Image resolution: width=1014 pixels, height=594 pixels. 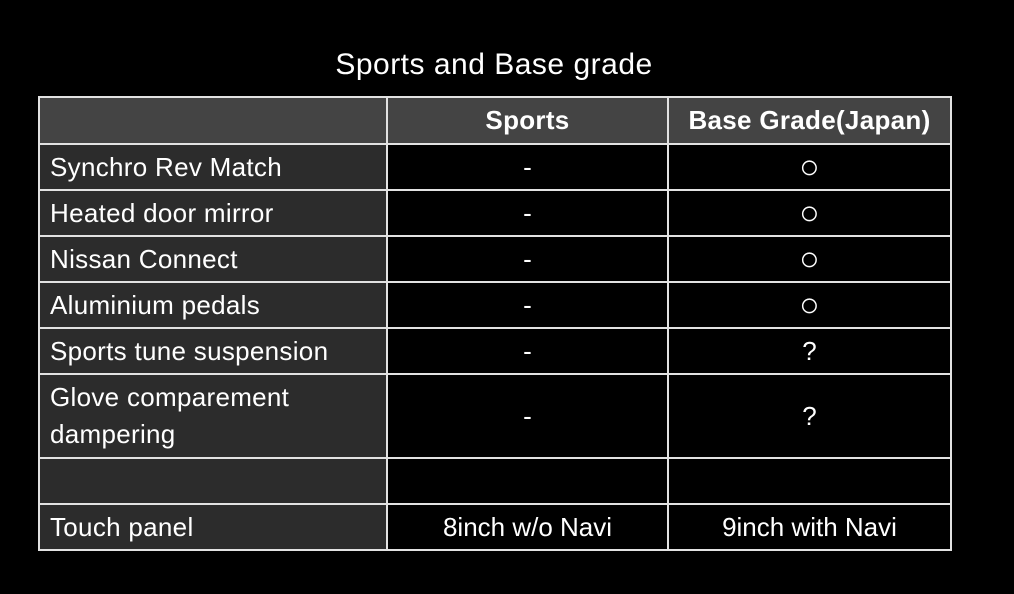 What do you see at coordinates (527, 527) in the screenshot?
I see `sports-value: 8inch w/o Navi` at bounding box center [527, 527].